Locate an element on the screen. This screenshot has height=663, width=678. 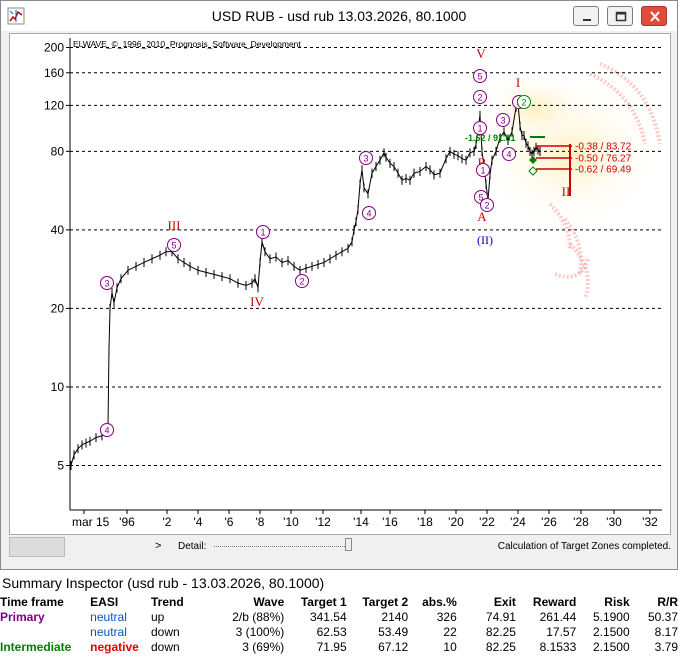
wave-circle-5-circle is located at coordinates (174, 245).